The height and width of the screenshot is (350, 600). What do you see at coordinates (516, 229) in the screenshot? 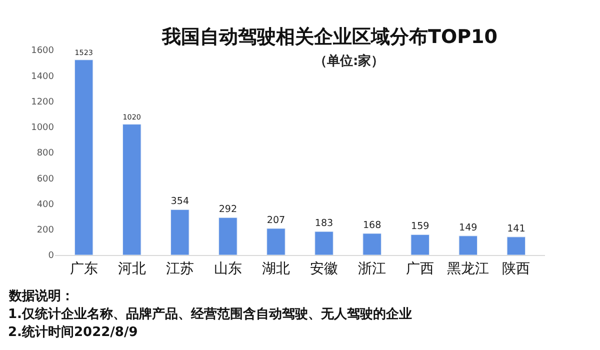
I see `data-label: 141` at bounding box center [516, 229].